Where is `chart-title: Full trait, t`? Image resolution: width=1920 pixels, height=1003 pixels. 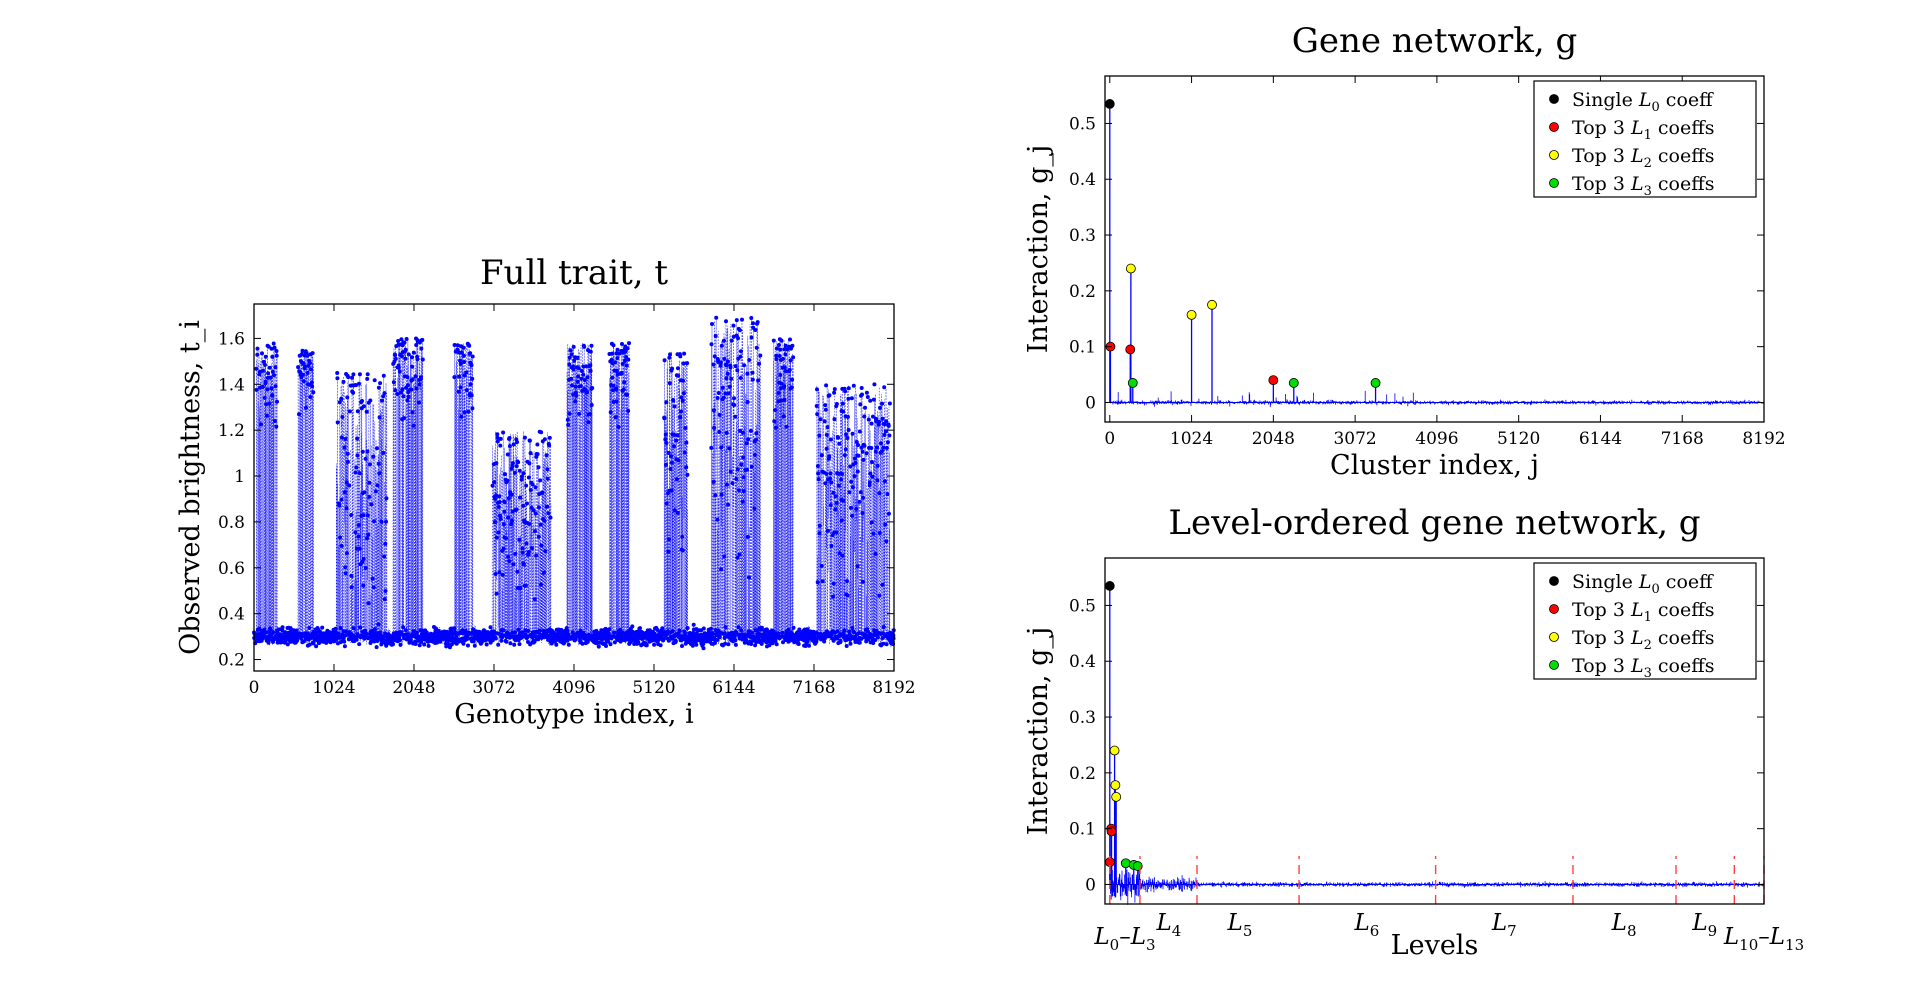 chart-title: Full trait, t is located at coordinates (574, 273).